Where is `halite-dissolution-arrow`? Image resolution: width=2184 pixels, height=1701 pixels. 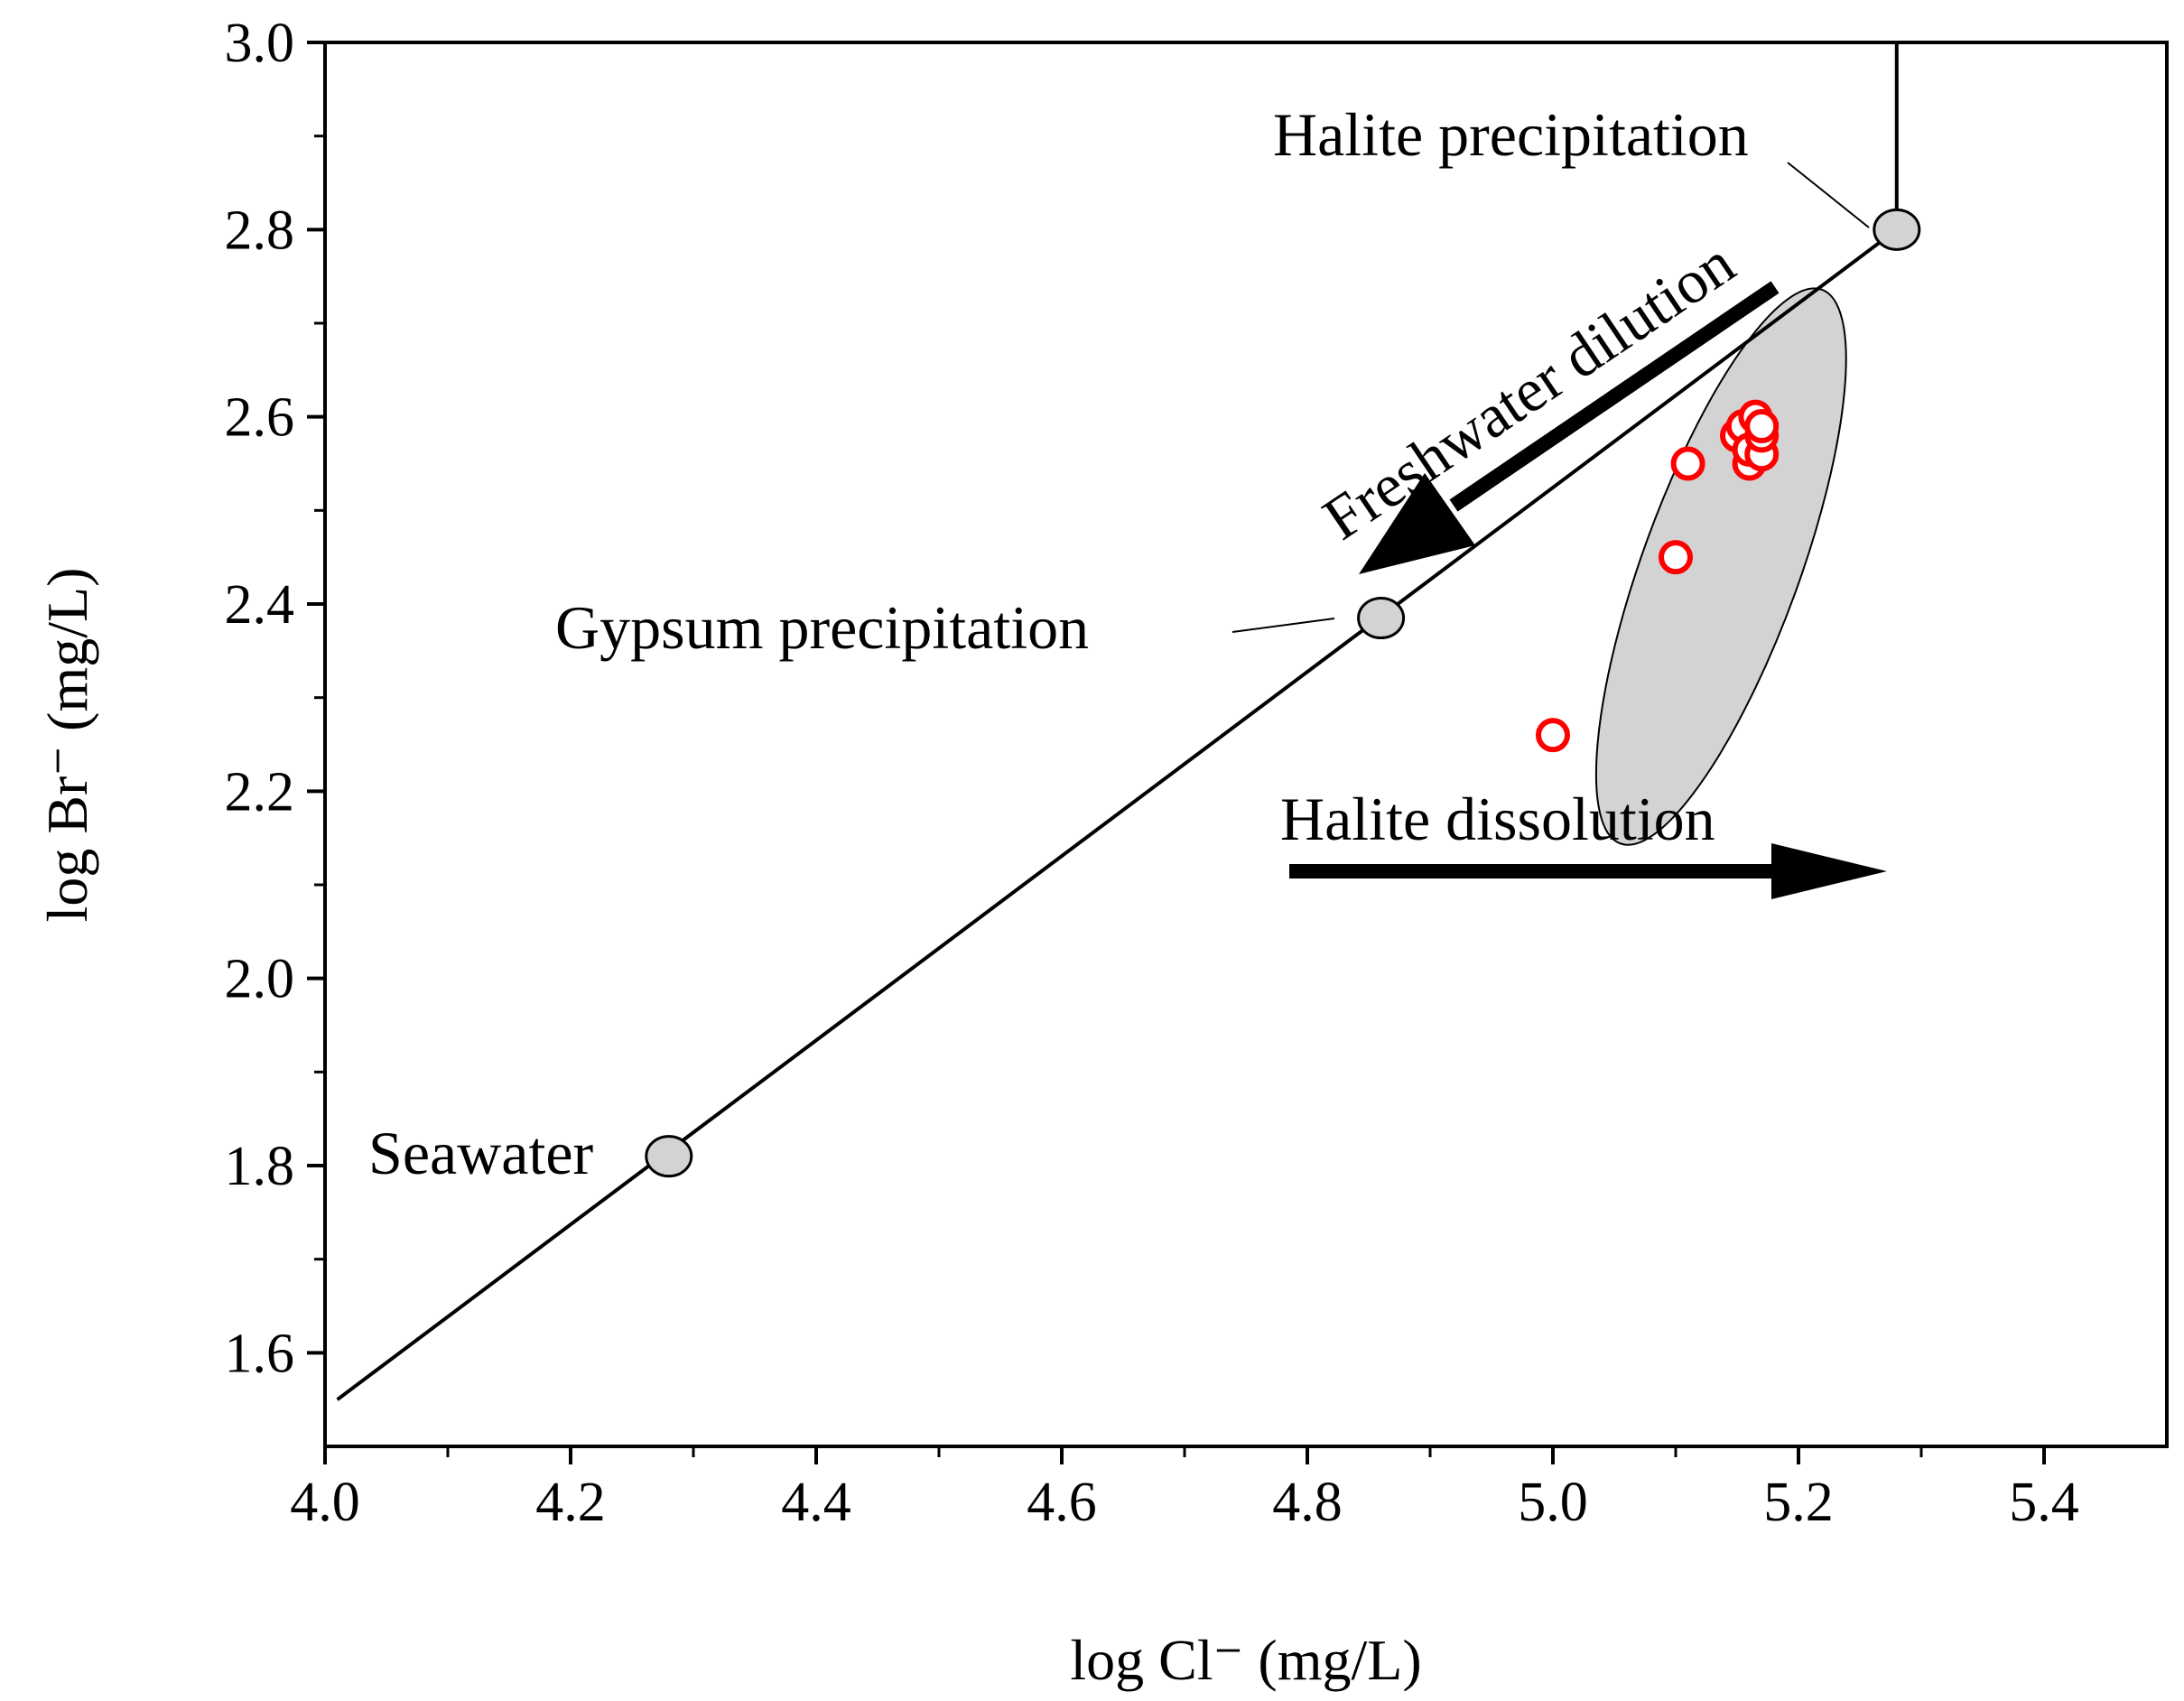 halite-dissolution-arrow is located at coordinates (1588, 871).